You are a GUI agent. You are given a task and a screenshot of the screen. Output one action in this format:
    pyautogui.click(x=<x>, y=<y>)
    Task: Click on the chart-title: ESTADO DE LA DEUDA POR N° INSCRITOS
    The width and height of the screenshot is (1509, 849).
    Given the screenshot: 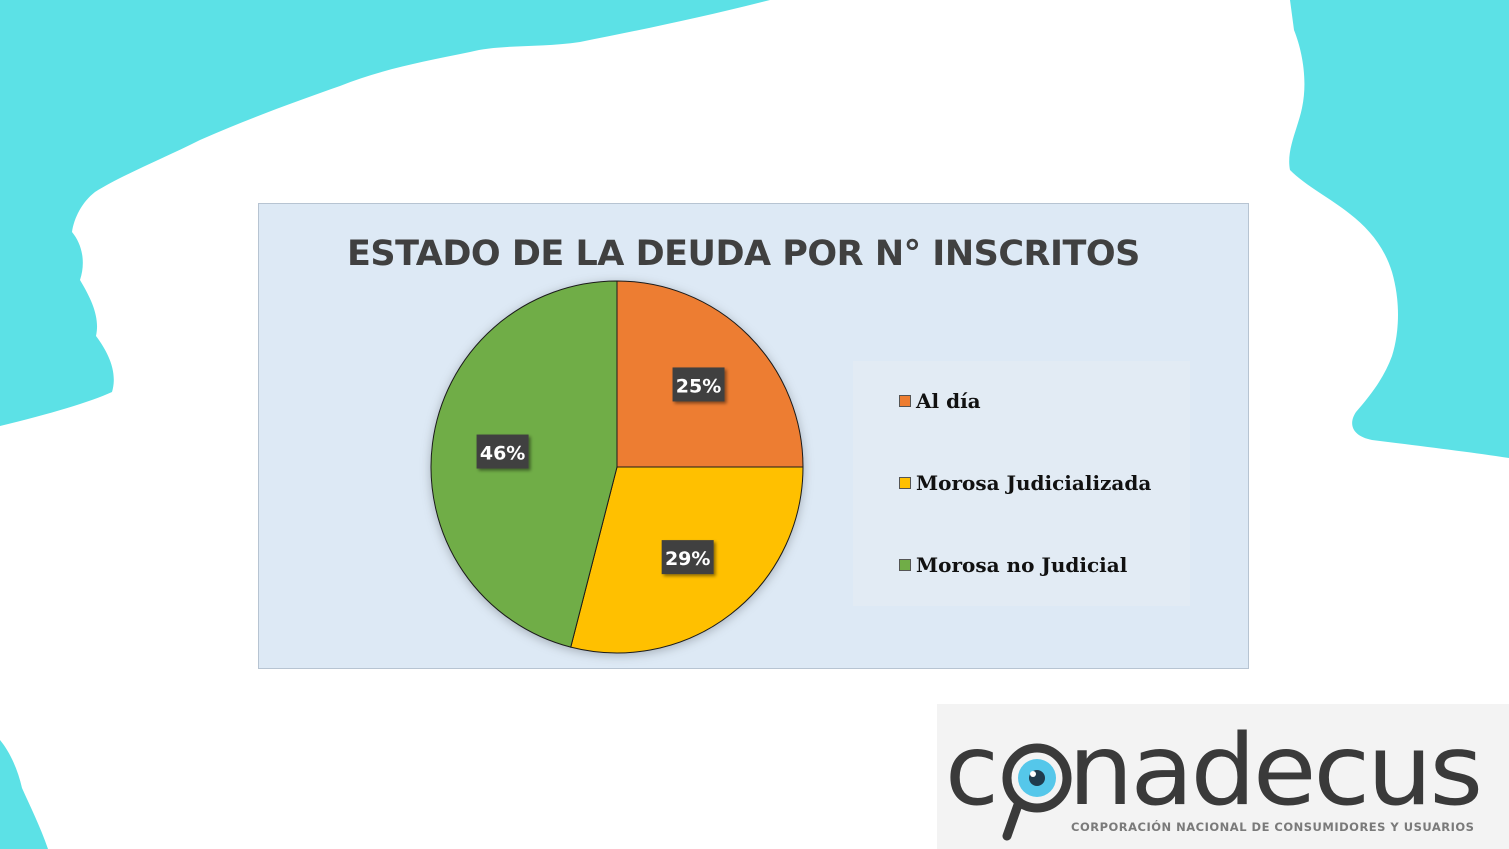 What is the action you would take?
    pyautogui.click(x=743, y=254)
    